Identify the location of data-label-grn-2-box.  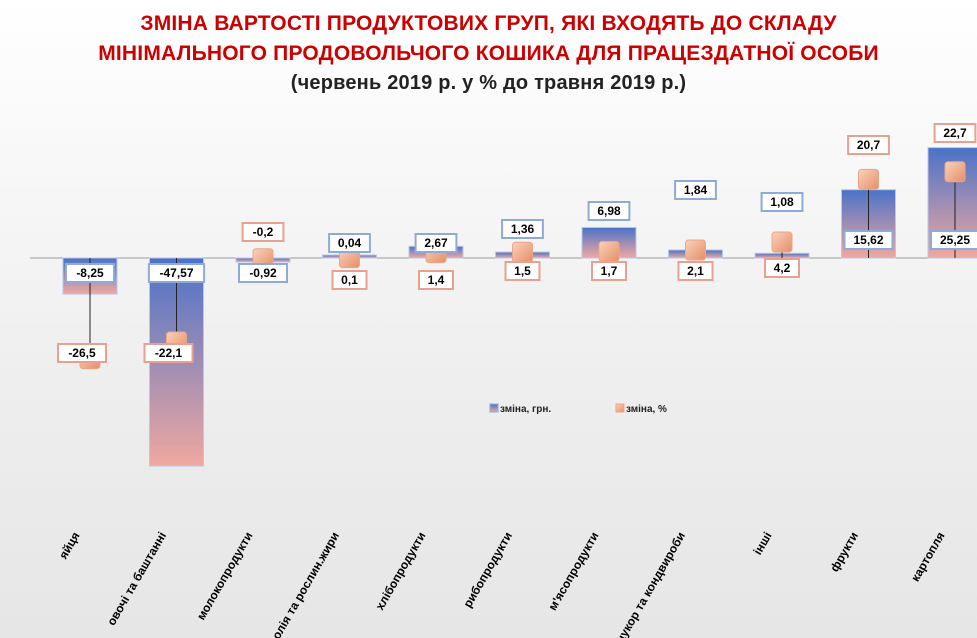
(263, 273).